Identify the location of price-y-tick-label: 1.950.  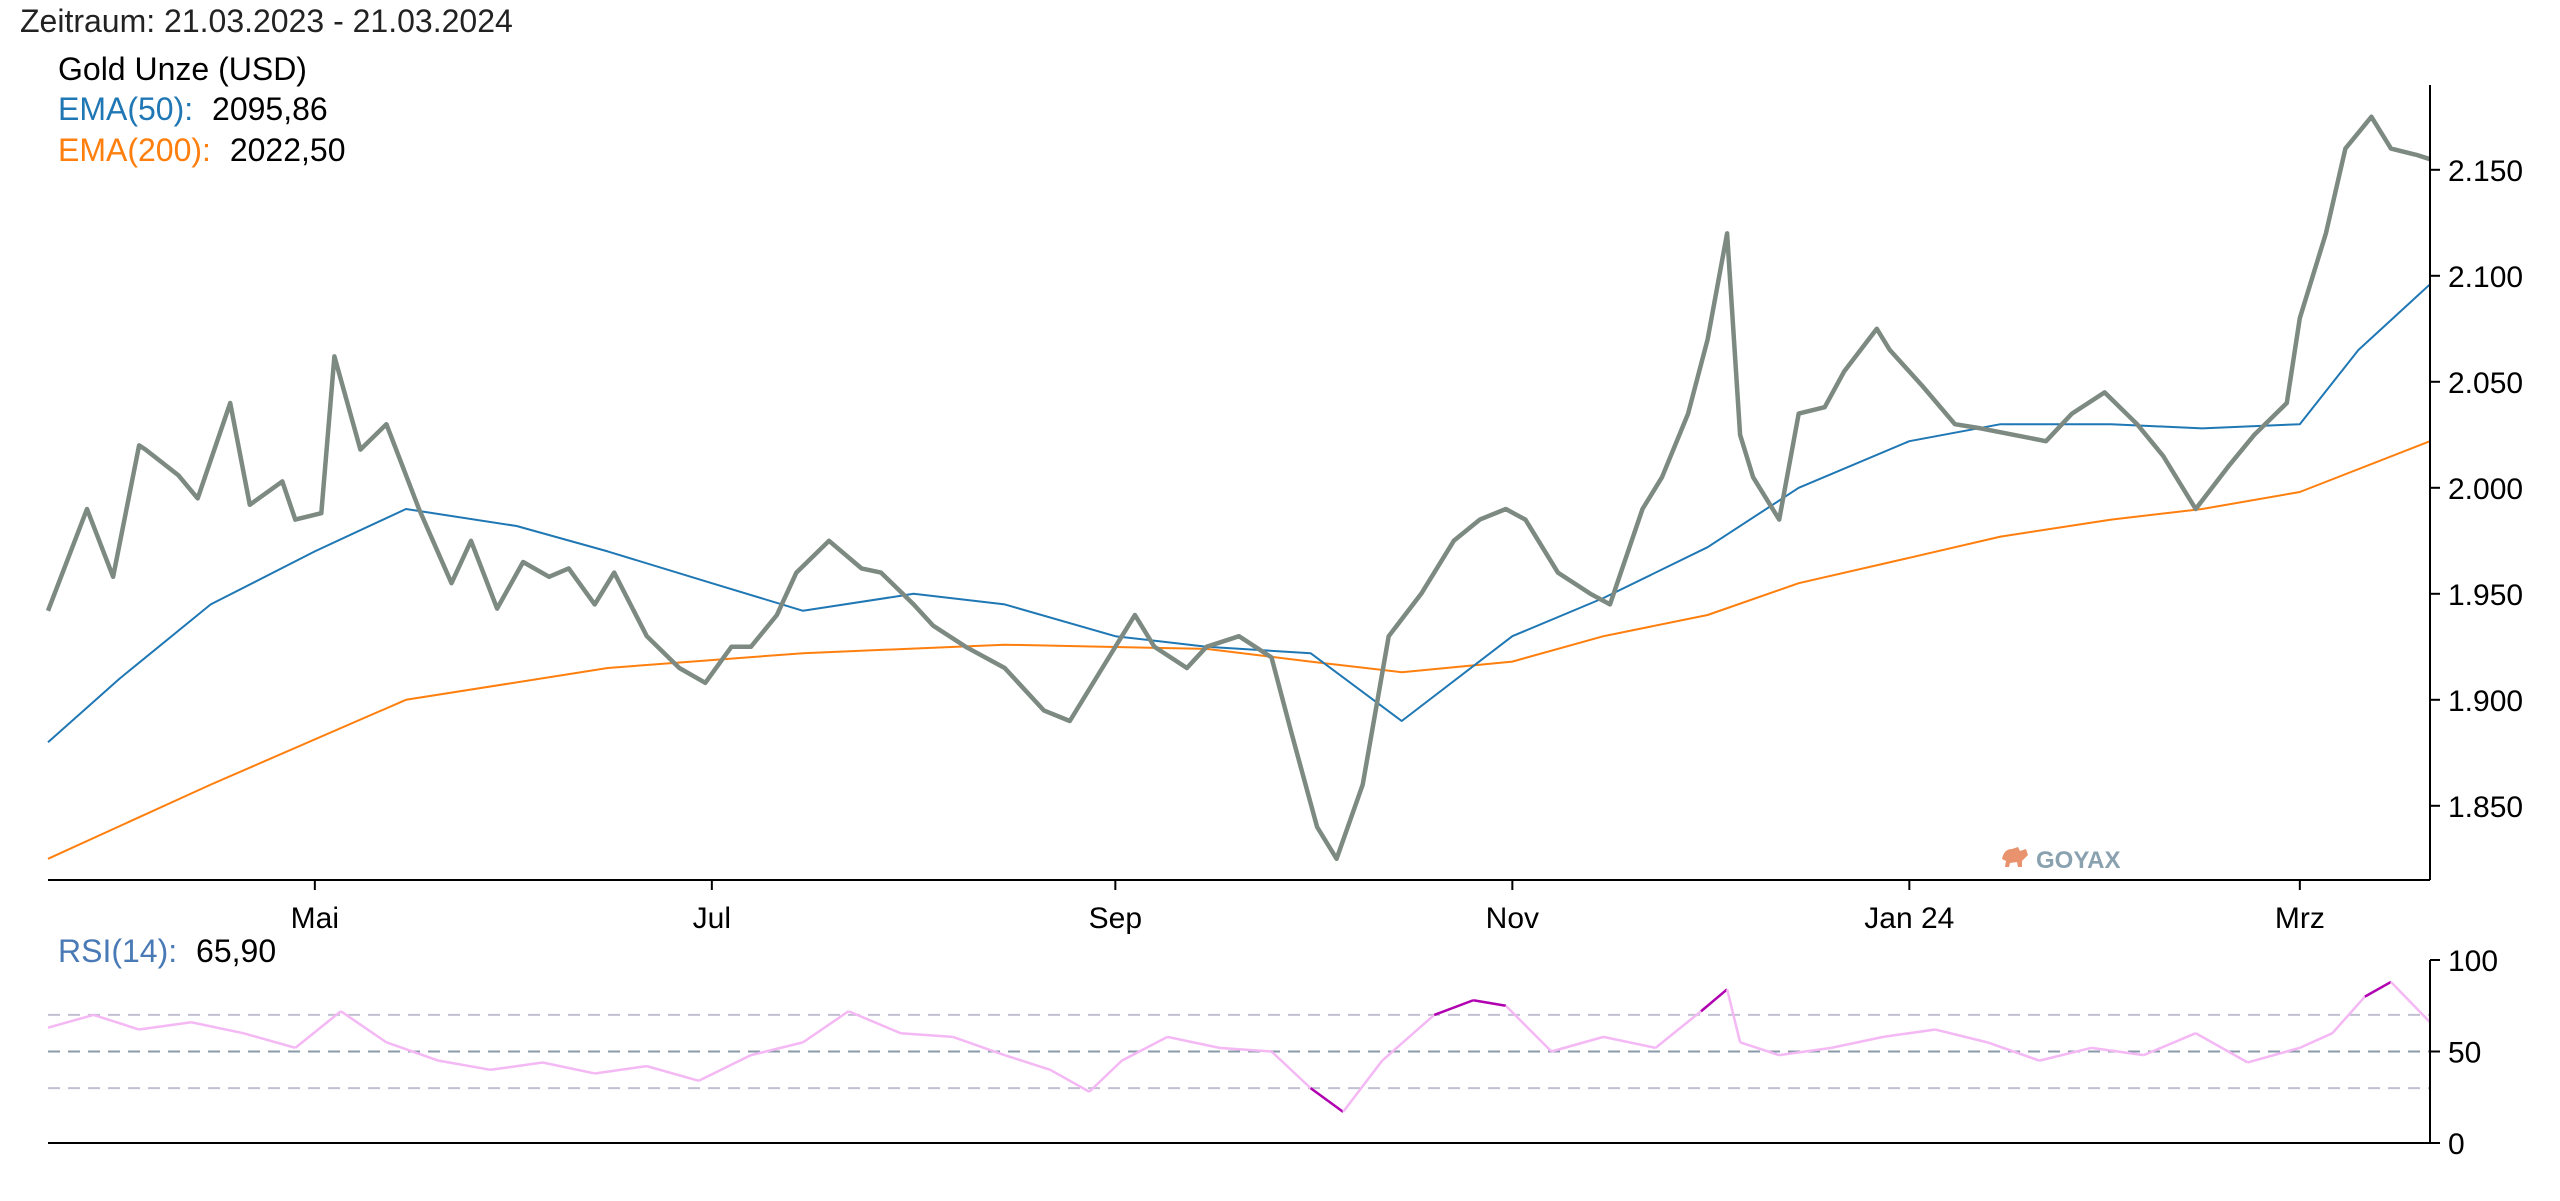
(2485, 595).